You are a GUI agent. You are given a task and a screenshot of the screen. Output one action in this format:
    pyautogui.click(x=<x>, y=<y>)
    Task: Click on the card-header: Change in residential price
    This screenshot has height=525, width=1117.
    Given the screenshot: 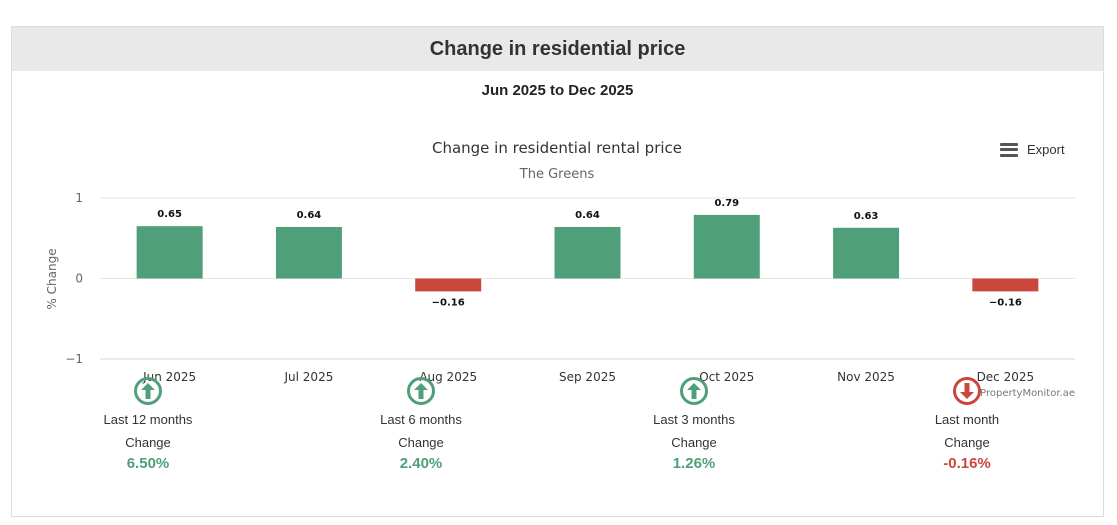 What is the action you would take?
    pyautogui.click(x=557, y=49)
    